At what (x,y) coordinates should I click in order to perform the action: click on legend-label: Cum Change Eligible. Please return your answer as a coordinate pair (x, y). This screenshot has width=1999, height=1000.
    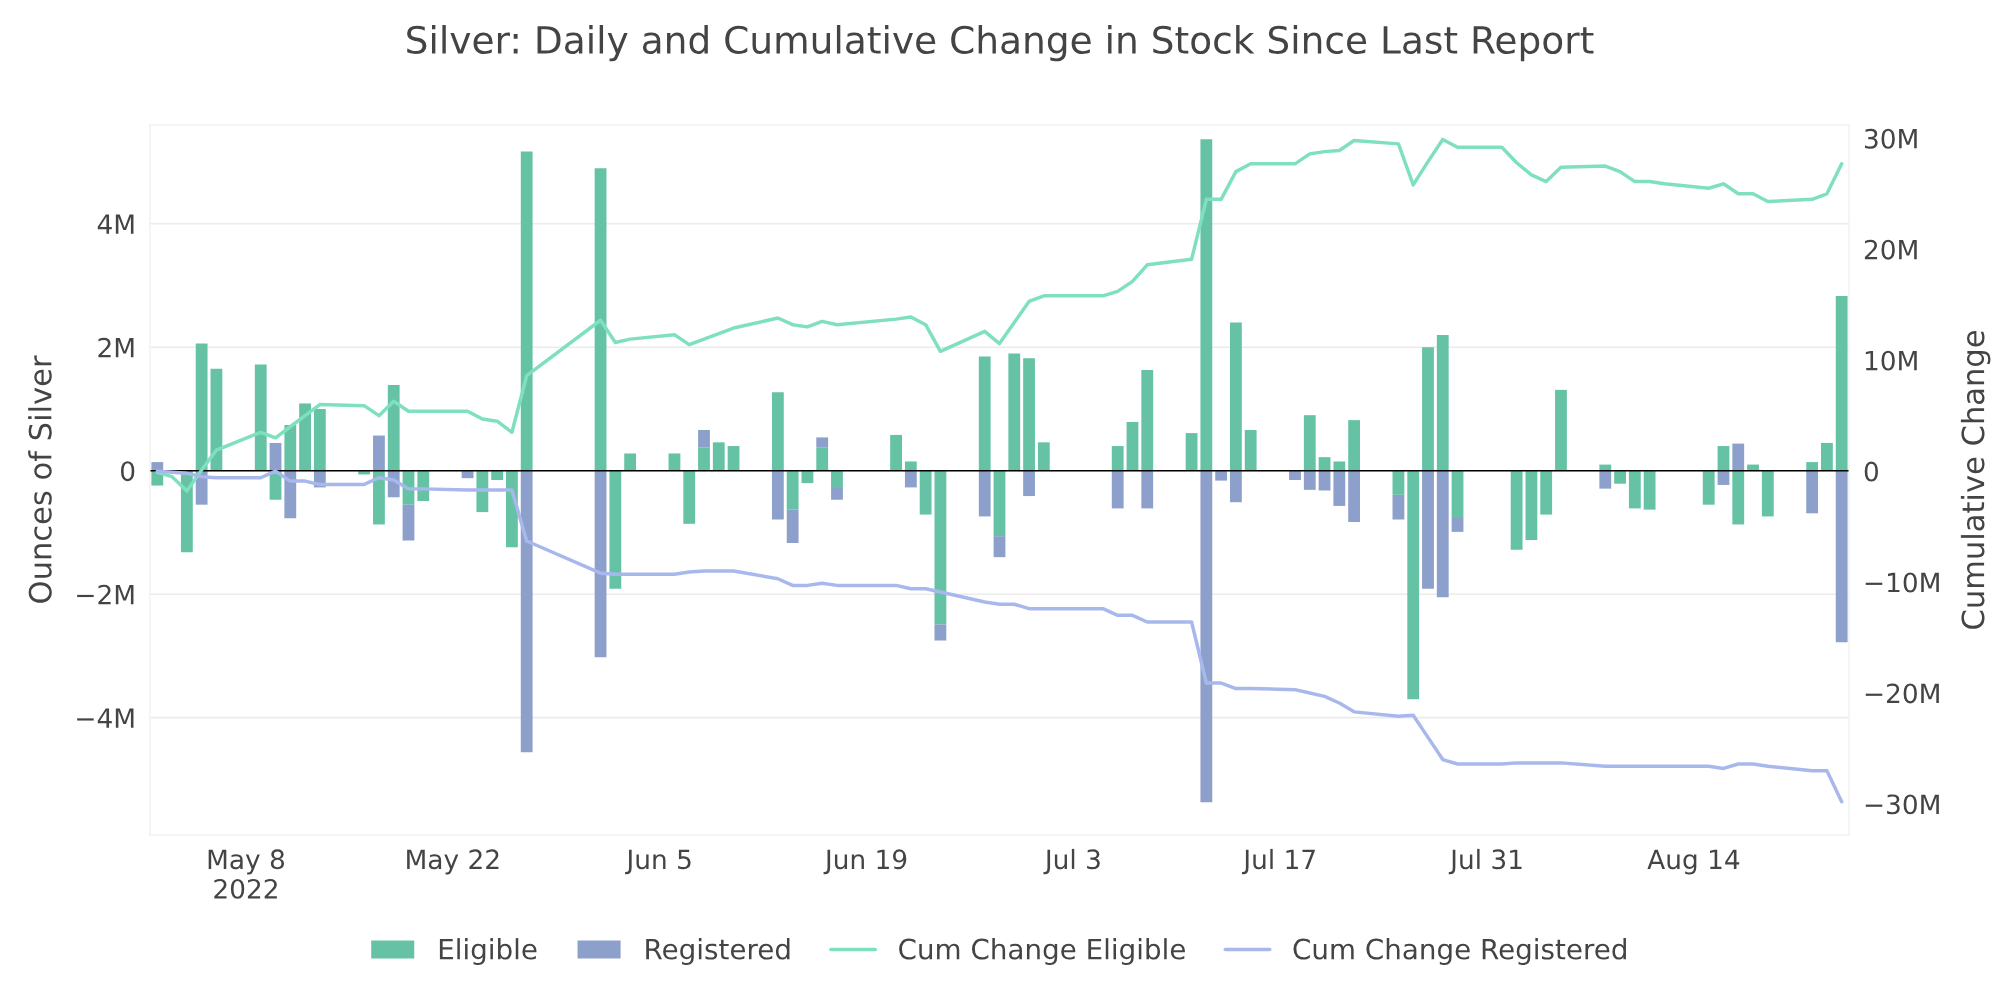
    Looking at the image, I should click on (1042, 951).